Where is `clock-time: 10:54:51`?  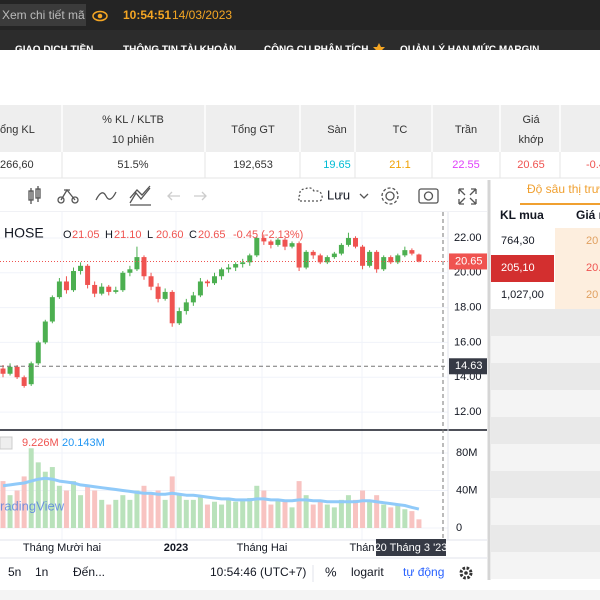
clock-time: 10:54:51 is located at coordinates (147, 15).